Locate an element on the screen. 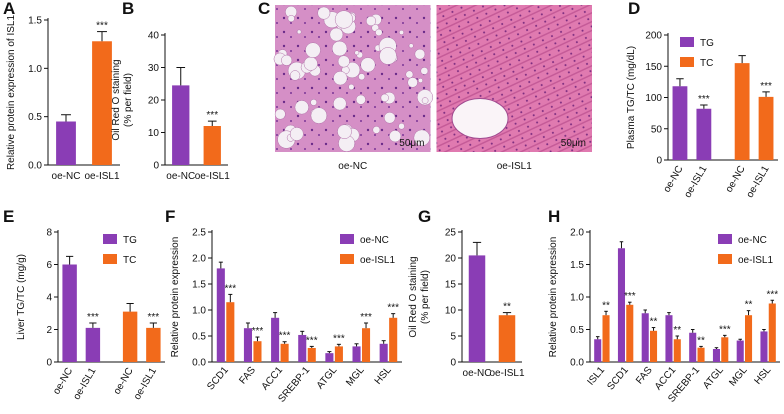  x-tick-label: ACC1 is located at coordinates (273, 379).